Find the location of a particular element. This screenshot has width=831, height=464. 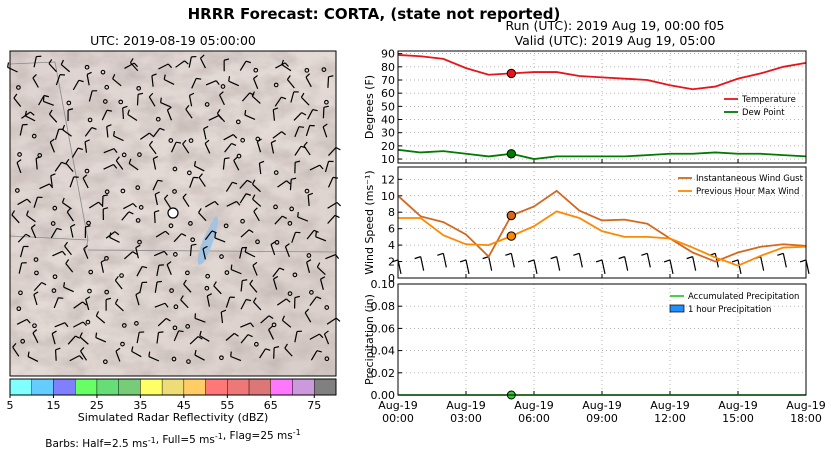

colorbar-tick-label: 15 is located at coordinates (53, 405).